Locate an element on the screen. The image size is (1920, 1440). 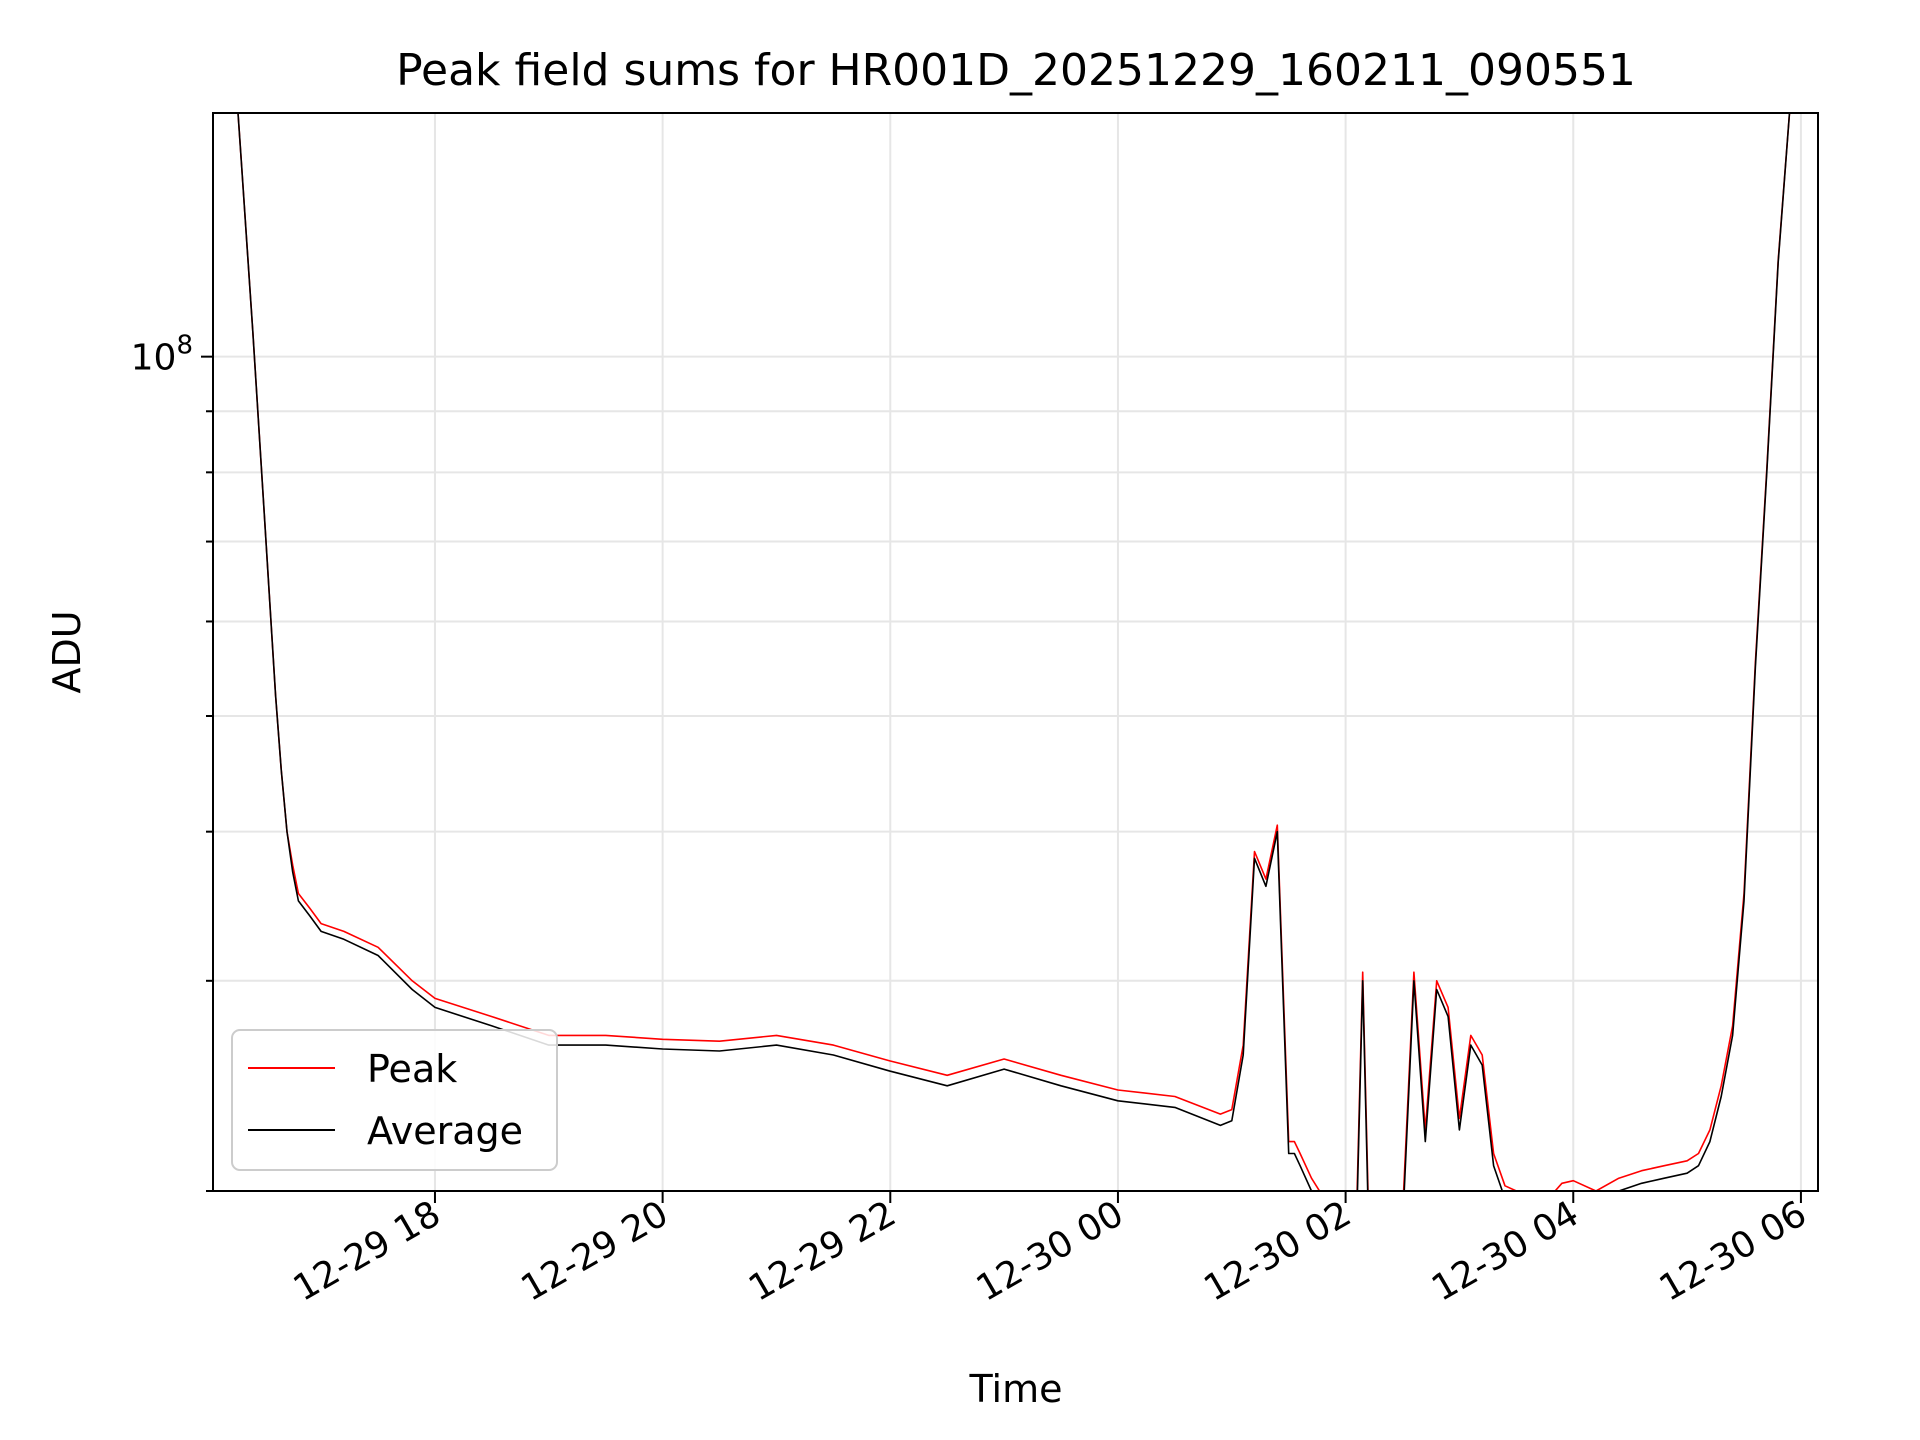
y-tick-base: 10 is located at coordinates (154, 358).